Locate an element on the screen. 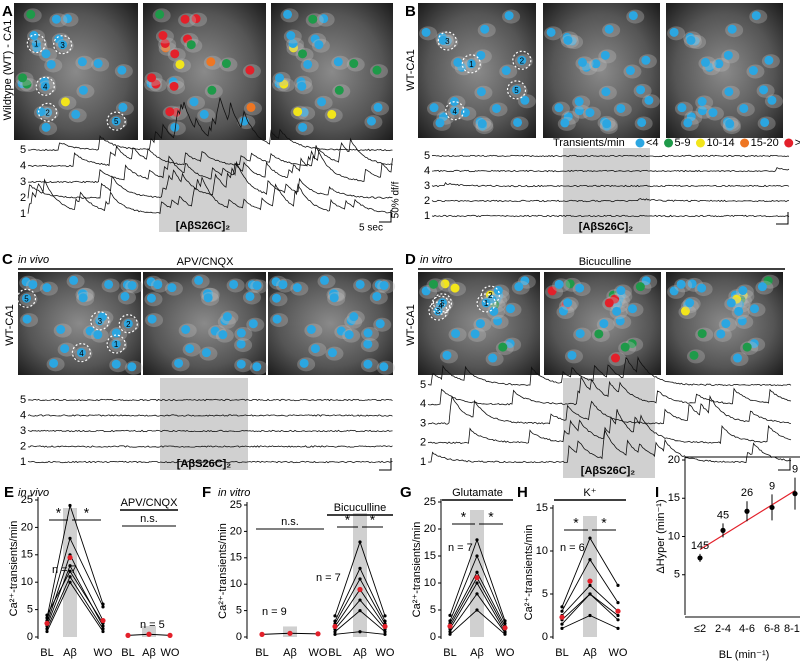  legend-swatch is located at coordinates (669, 143).